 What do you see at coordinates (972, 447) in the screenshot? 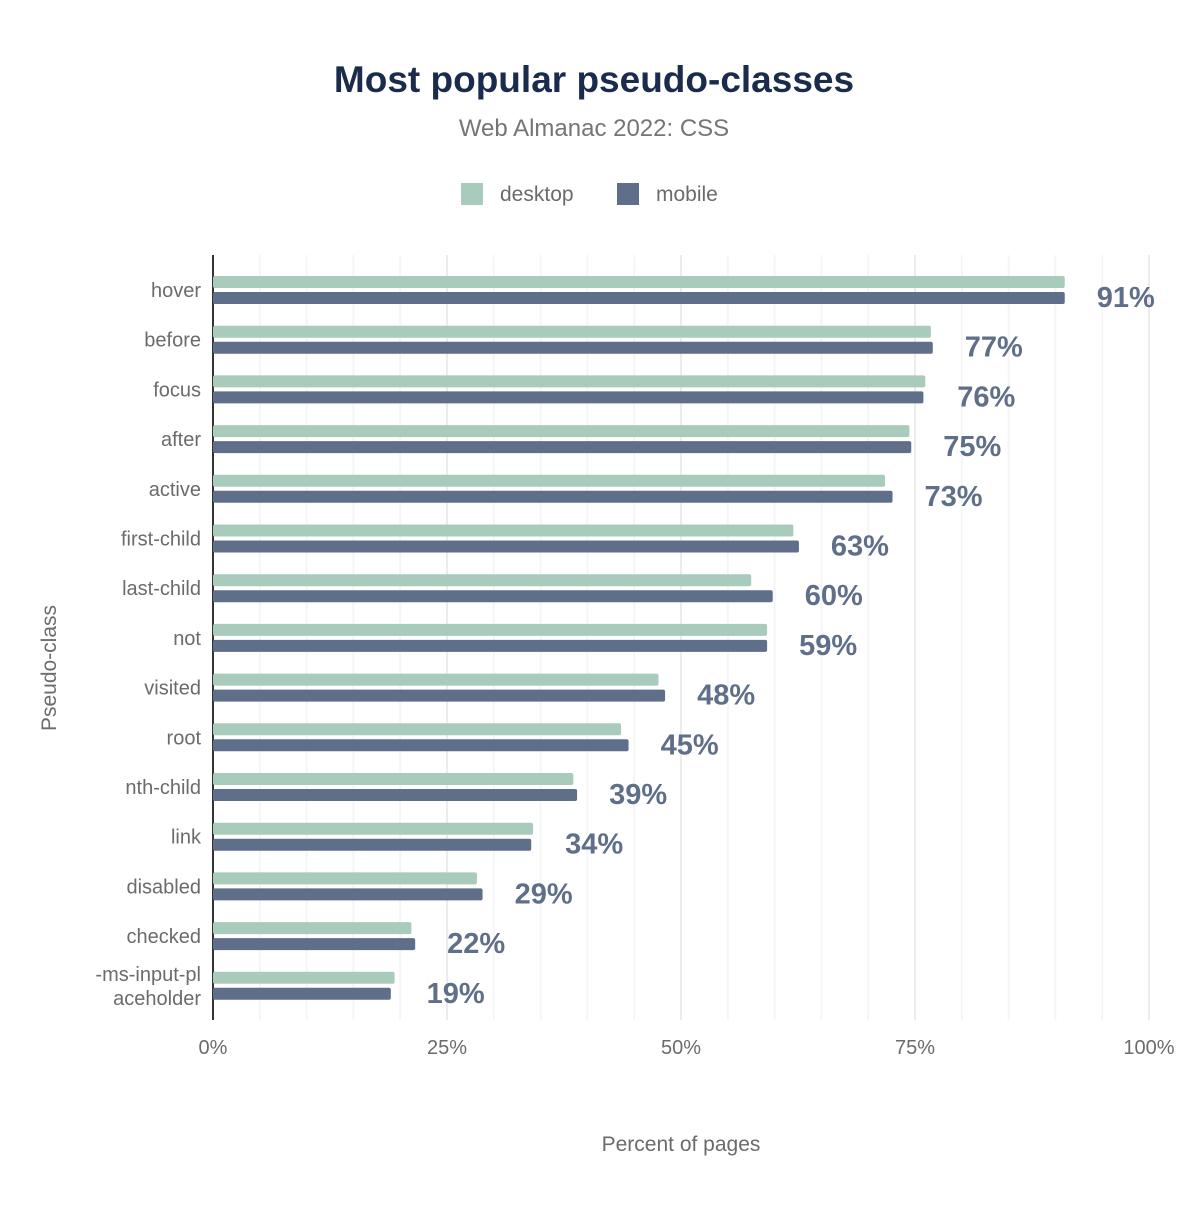
I see `data-label: 75%` at bounding box center [972, 447].